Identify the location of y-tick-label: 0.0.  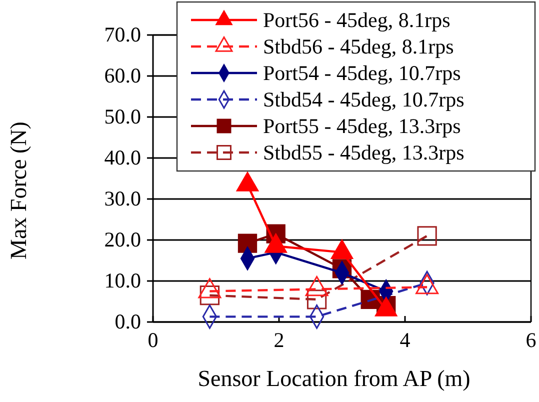
(127, 322).